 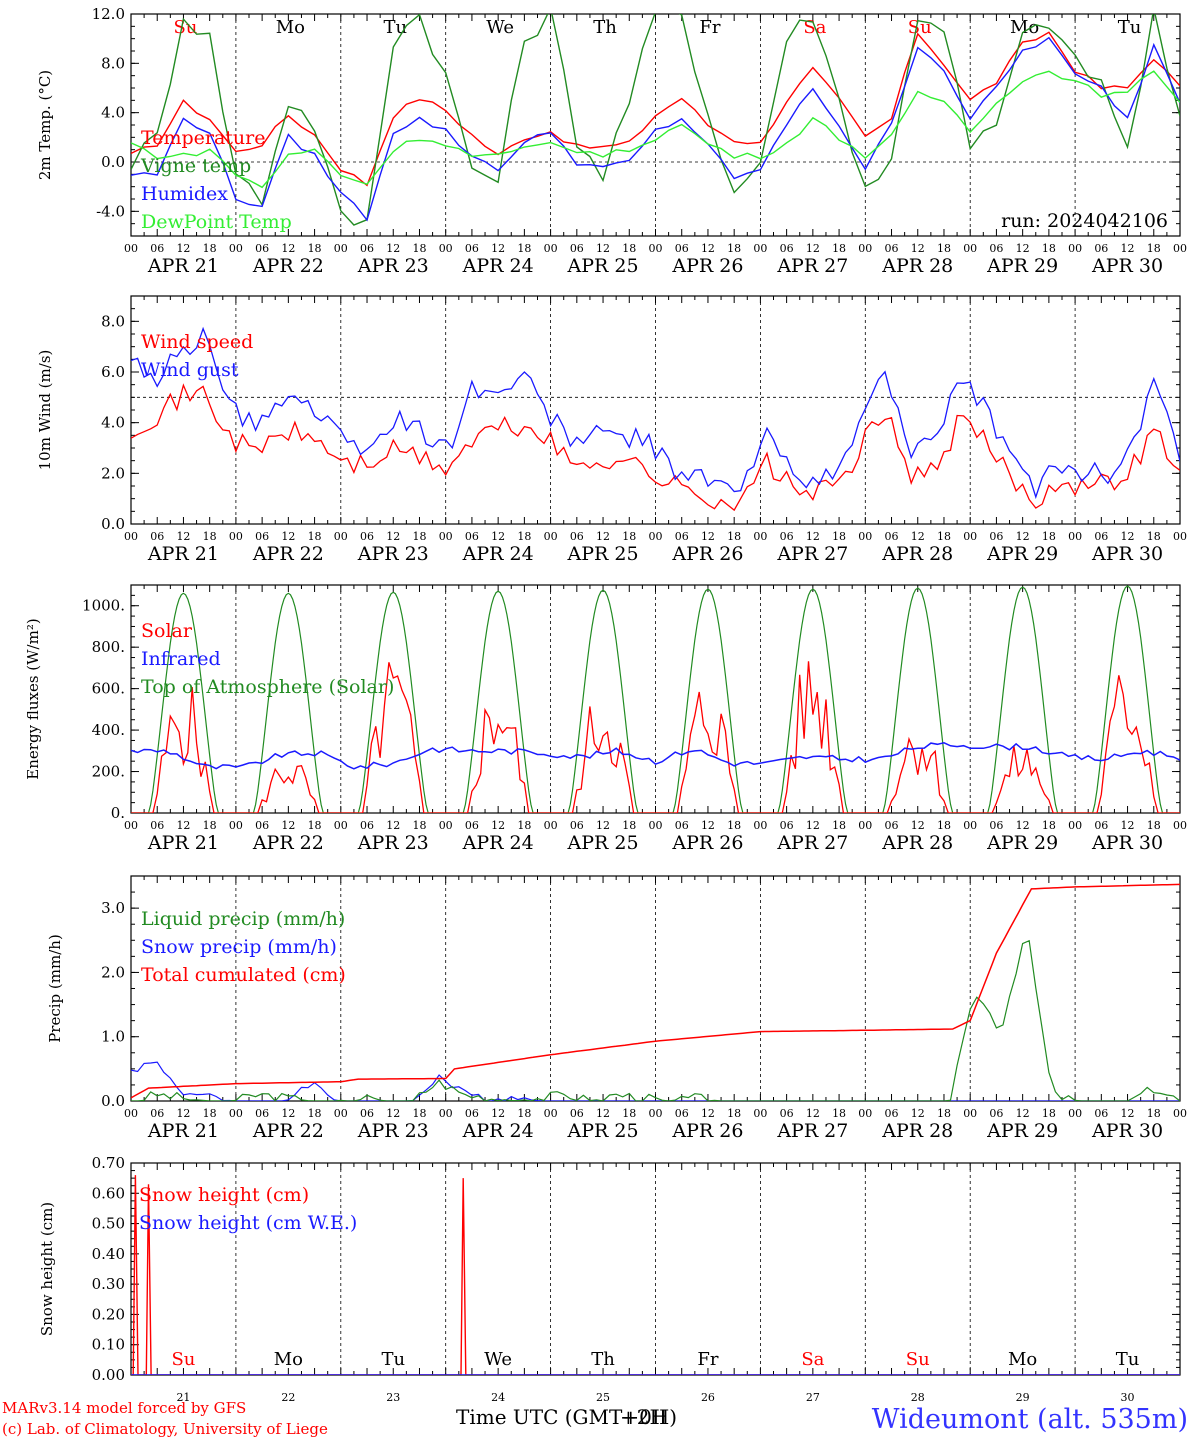 I want to click on legend-entry: Temperature, so click(x=203, y=138).